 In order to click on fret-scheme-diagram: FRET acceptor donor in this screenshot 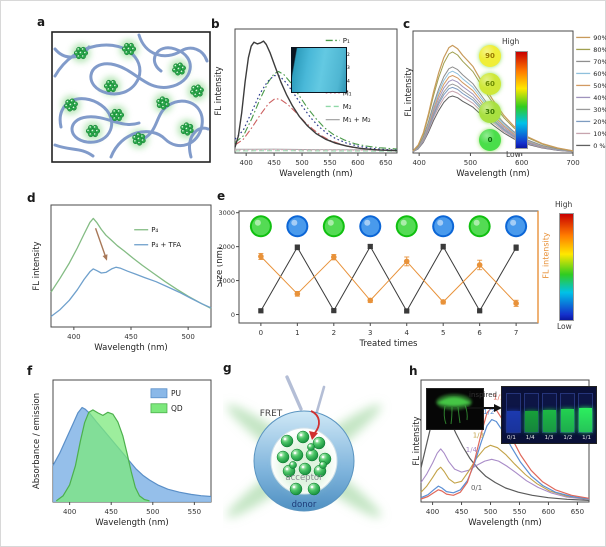, I will do `click(304, 446)`.